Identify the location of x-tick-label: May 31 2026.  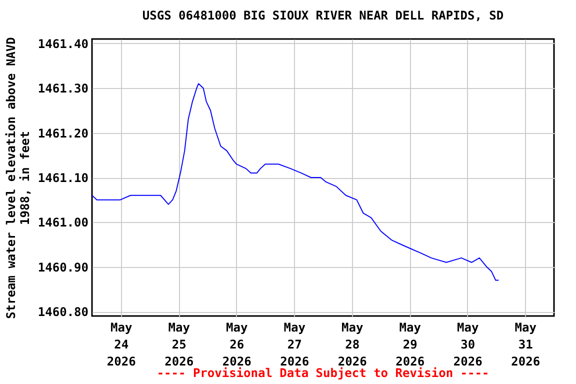
(525, 344).